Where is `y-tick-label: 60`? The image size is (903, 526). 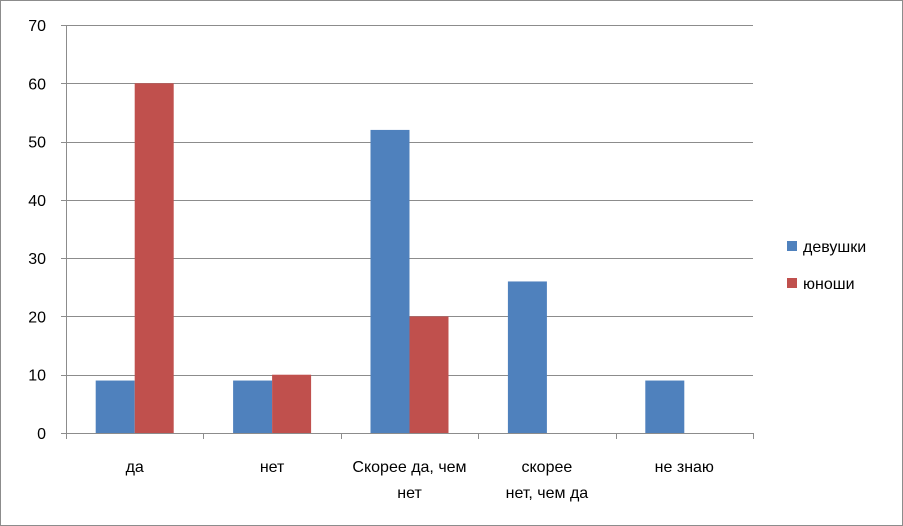
y-tick-label: 60 is located at coordinates (37, 84).